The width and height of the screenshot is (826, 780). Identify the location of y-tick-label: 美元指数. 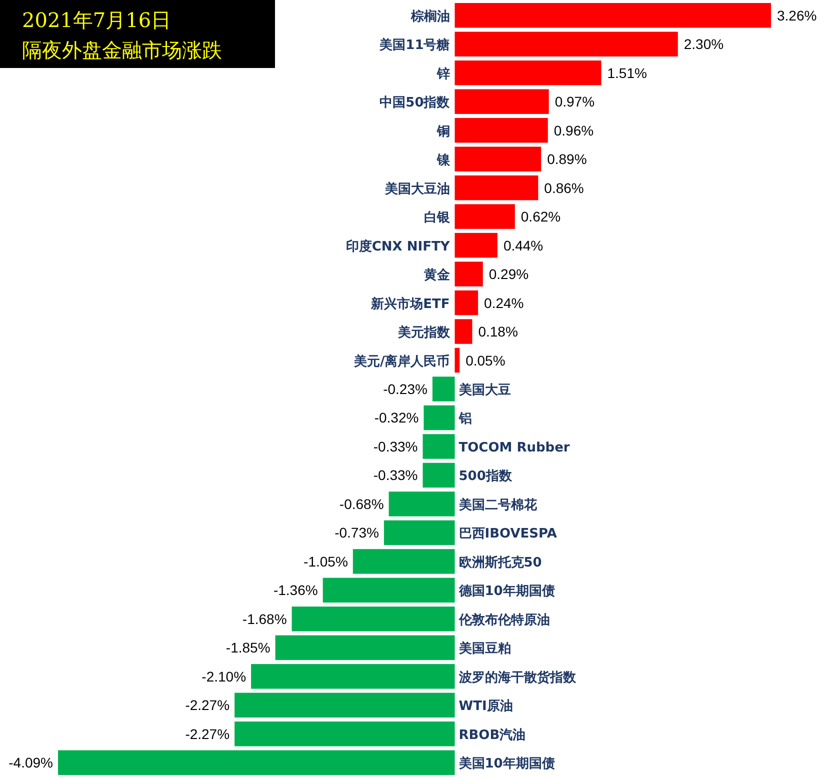
(423, 332).